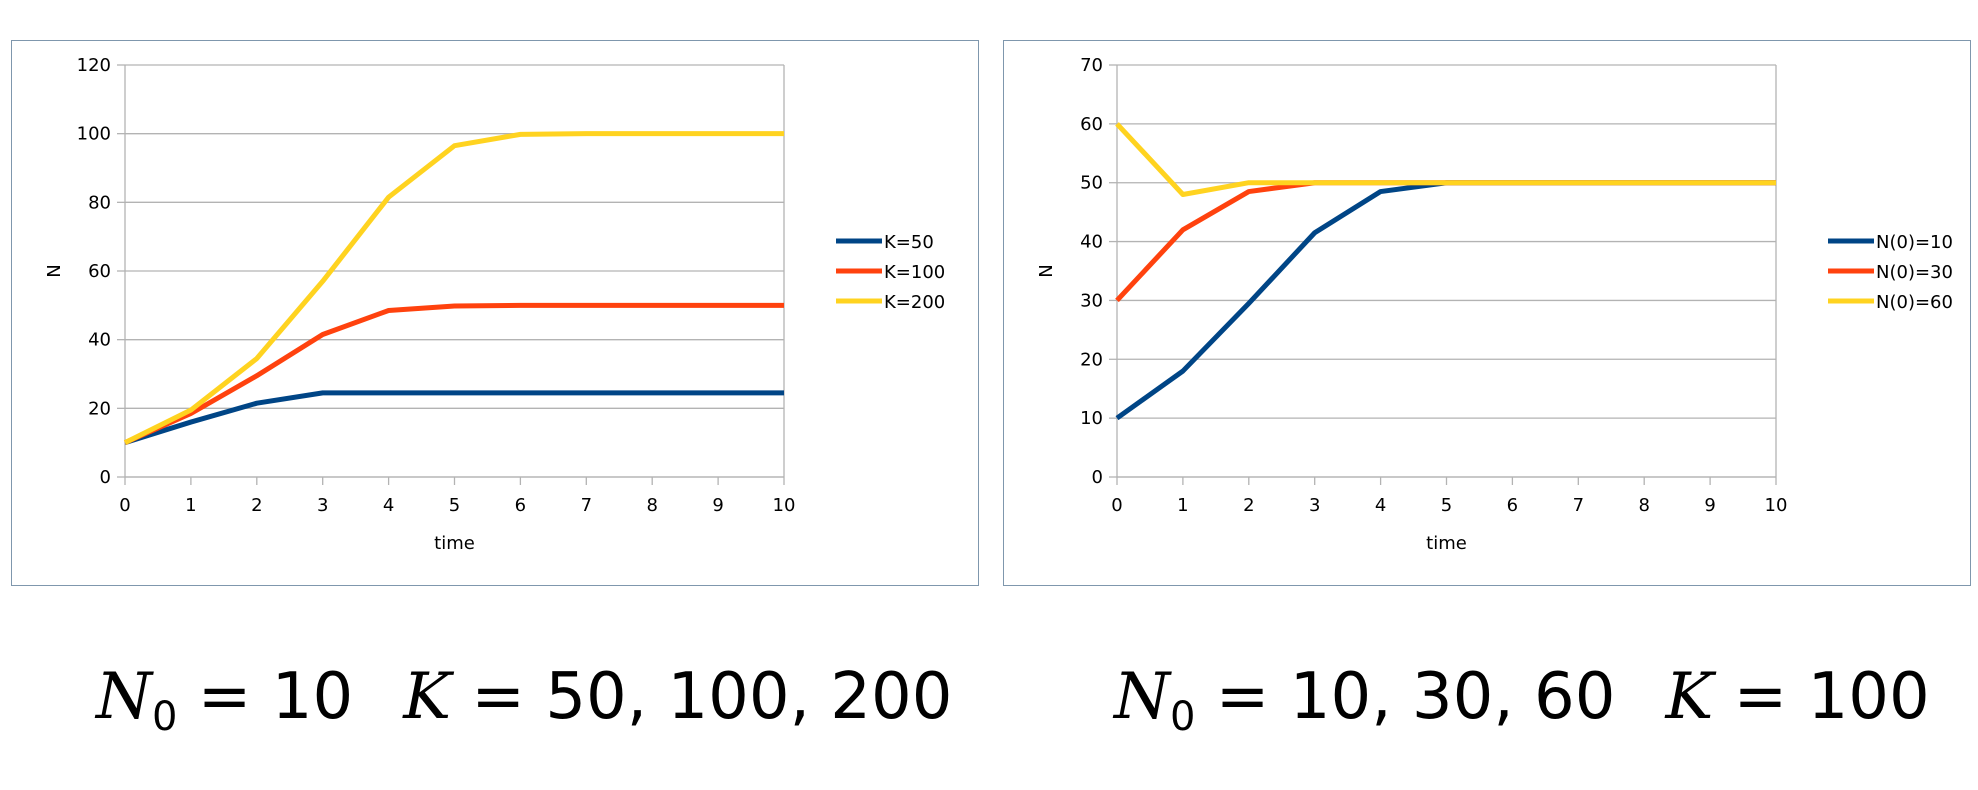 The width and height of the screenshot is (1978, 790). What do you see at coordinates (165, 717) in the screenshot?
I see `caption-left-n-sub: 0` at bounding box center [165, 717].